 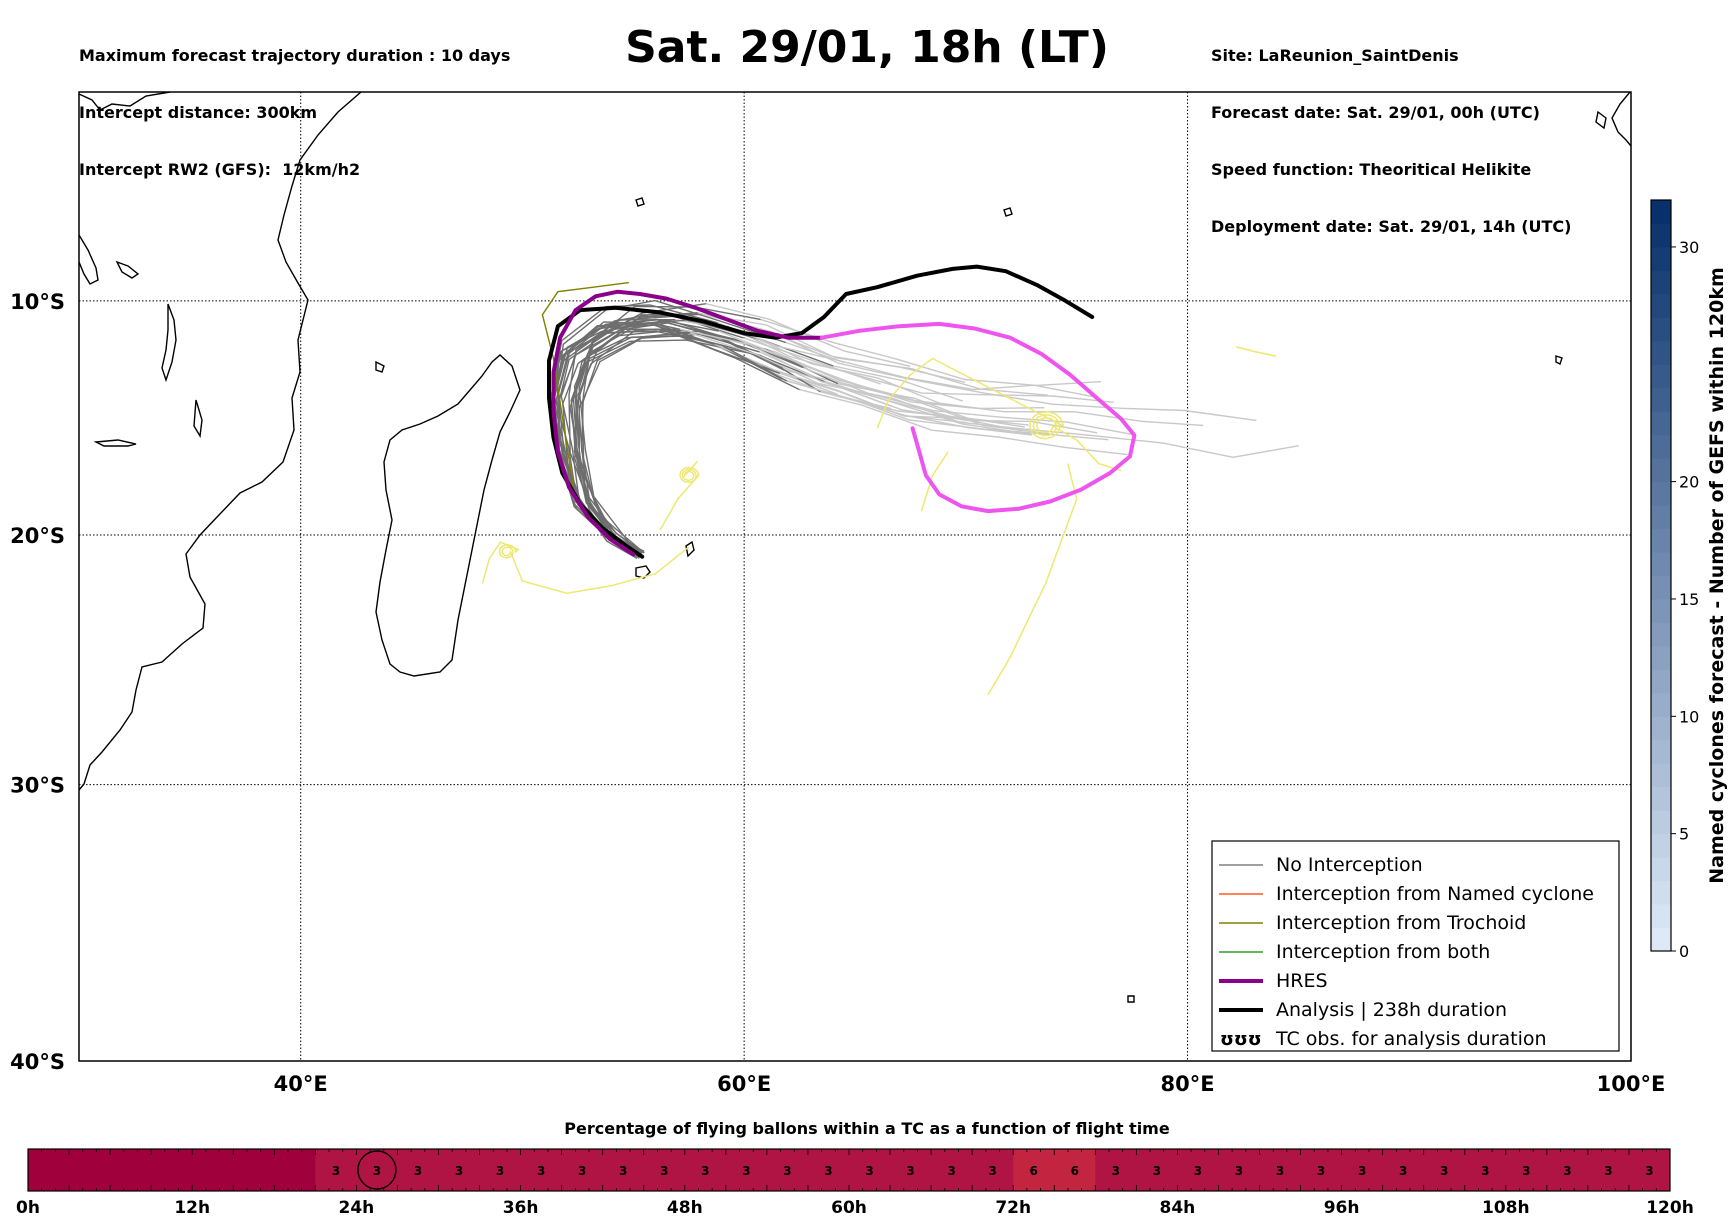 I want to click on timeline-tick-label: 12h, so click(x=192, y=1208).